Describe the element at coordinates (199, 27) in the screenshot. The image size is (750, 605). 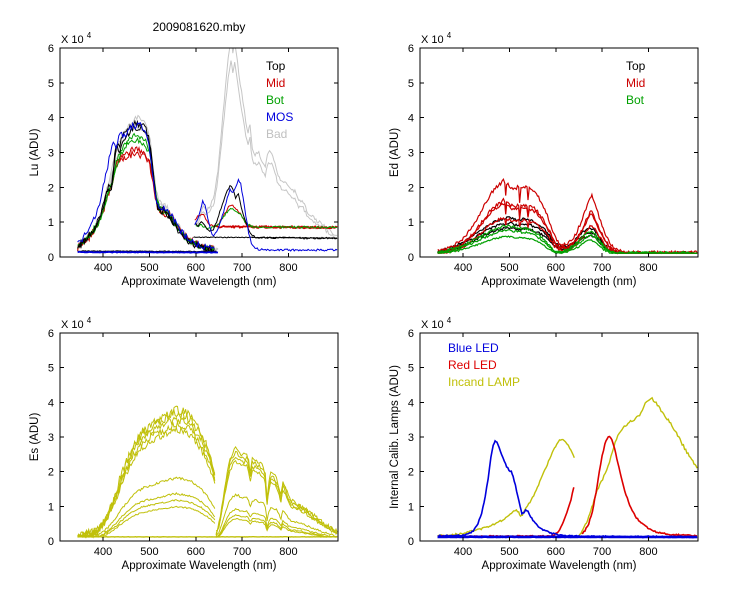
I see `figure-title: 2009081620.mby` at that location.